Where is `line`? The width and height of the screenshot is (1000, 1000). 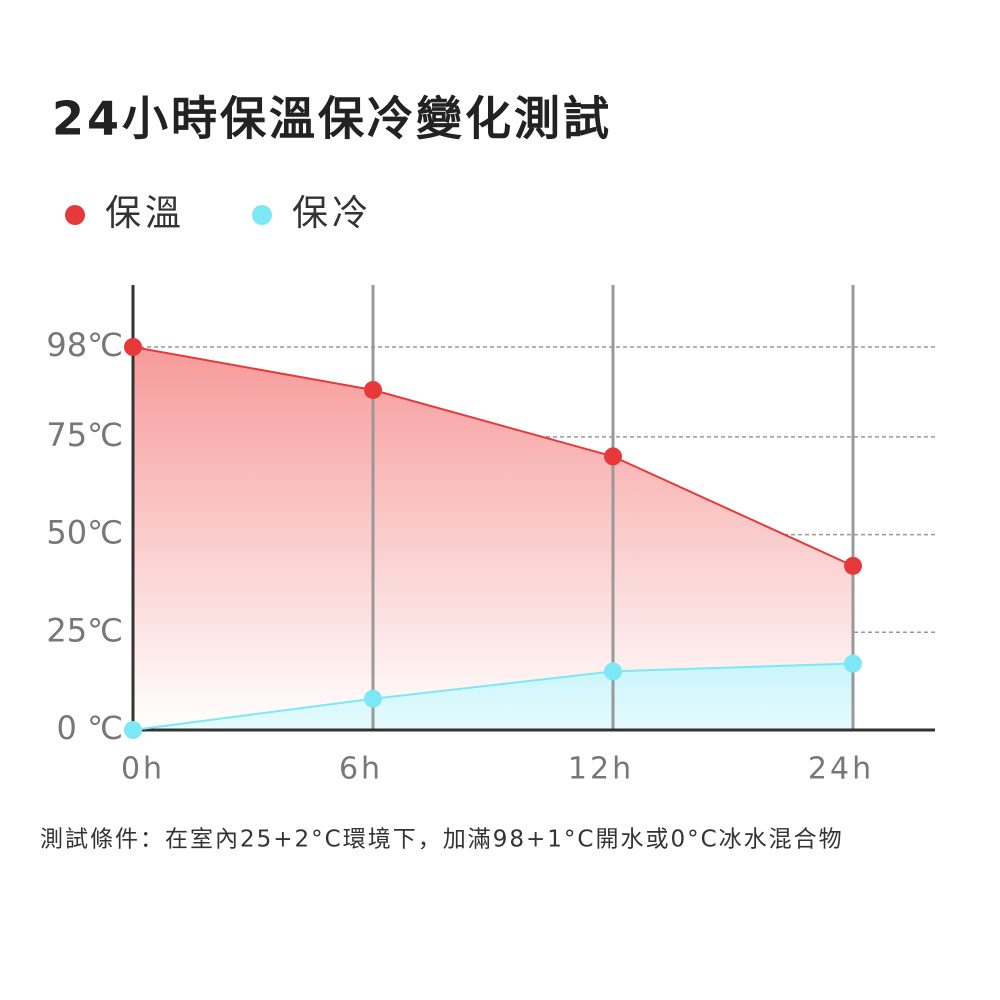 line is located at coordinates (493, 696).